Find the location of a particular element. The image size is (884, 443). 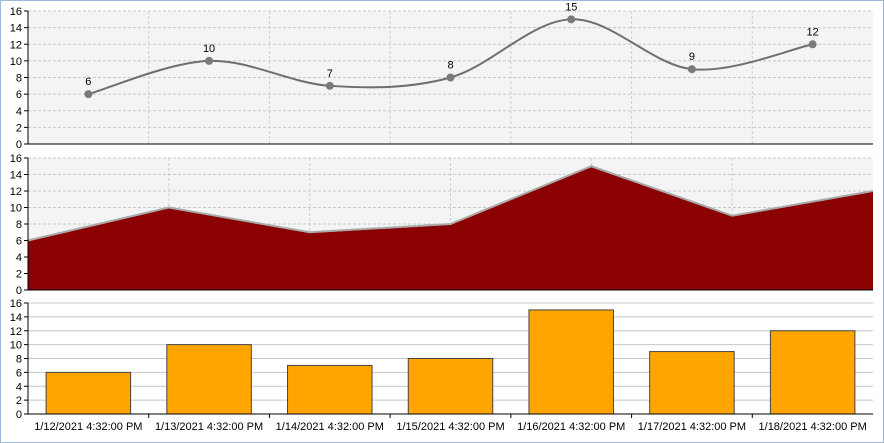

chart3-y-tick-label: 4 is located at coordinates (19, 387).